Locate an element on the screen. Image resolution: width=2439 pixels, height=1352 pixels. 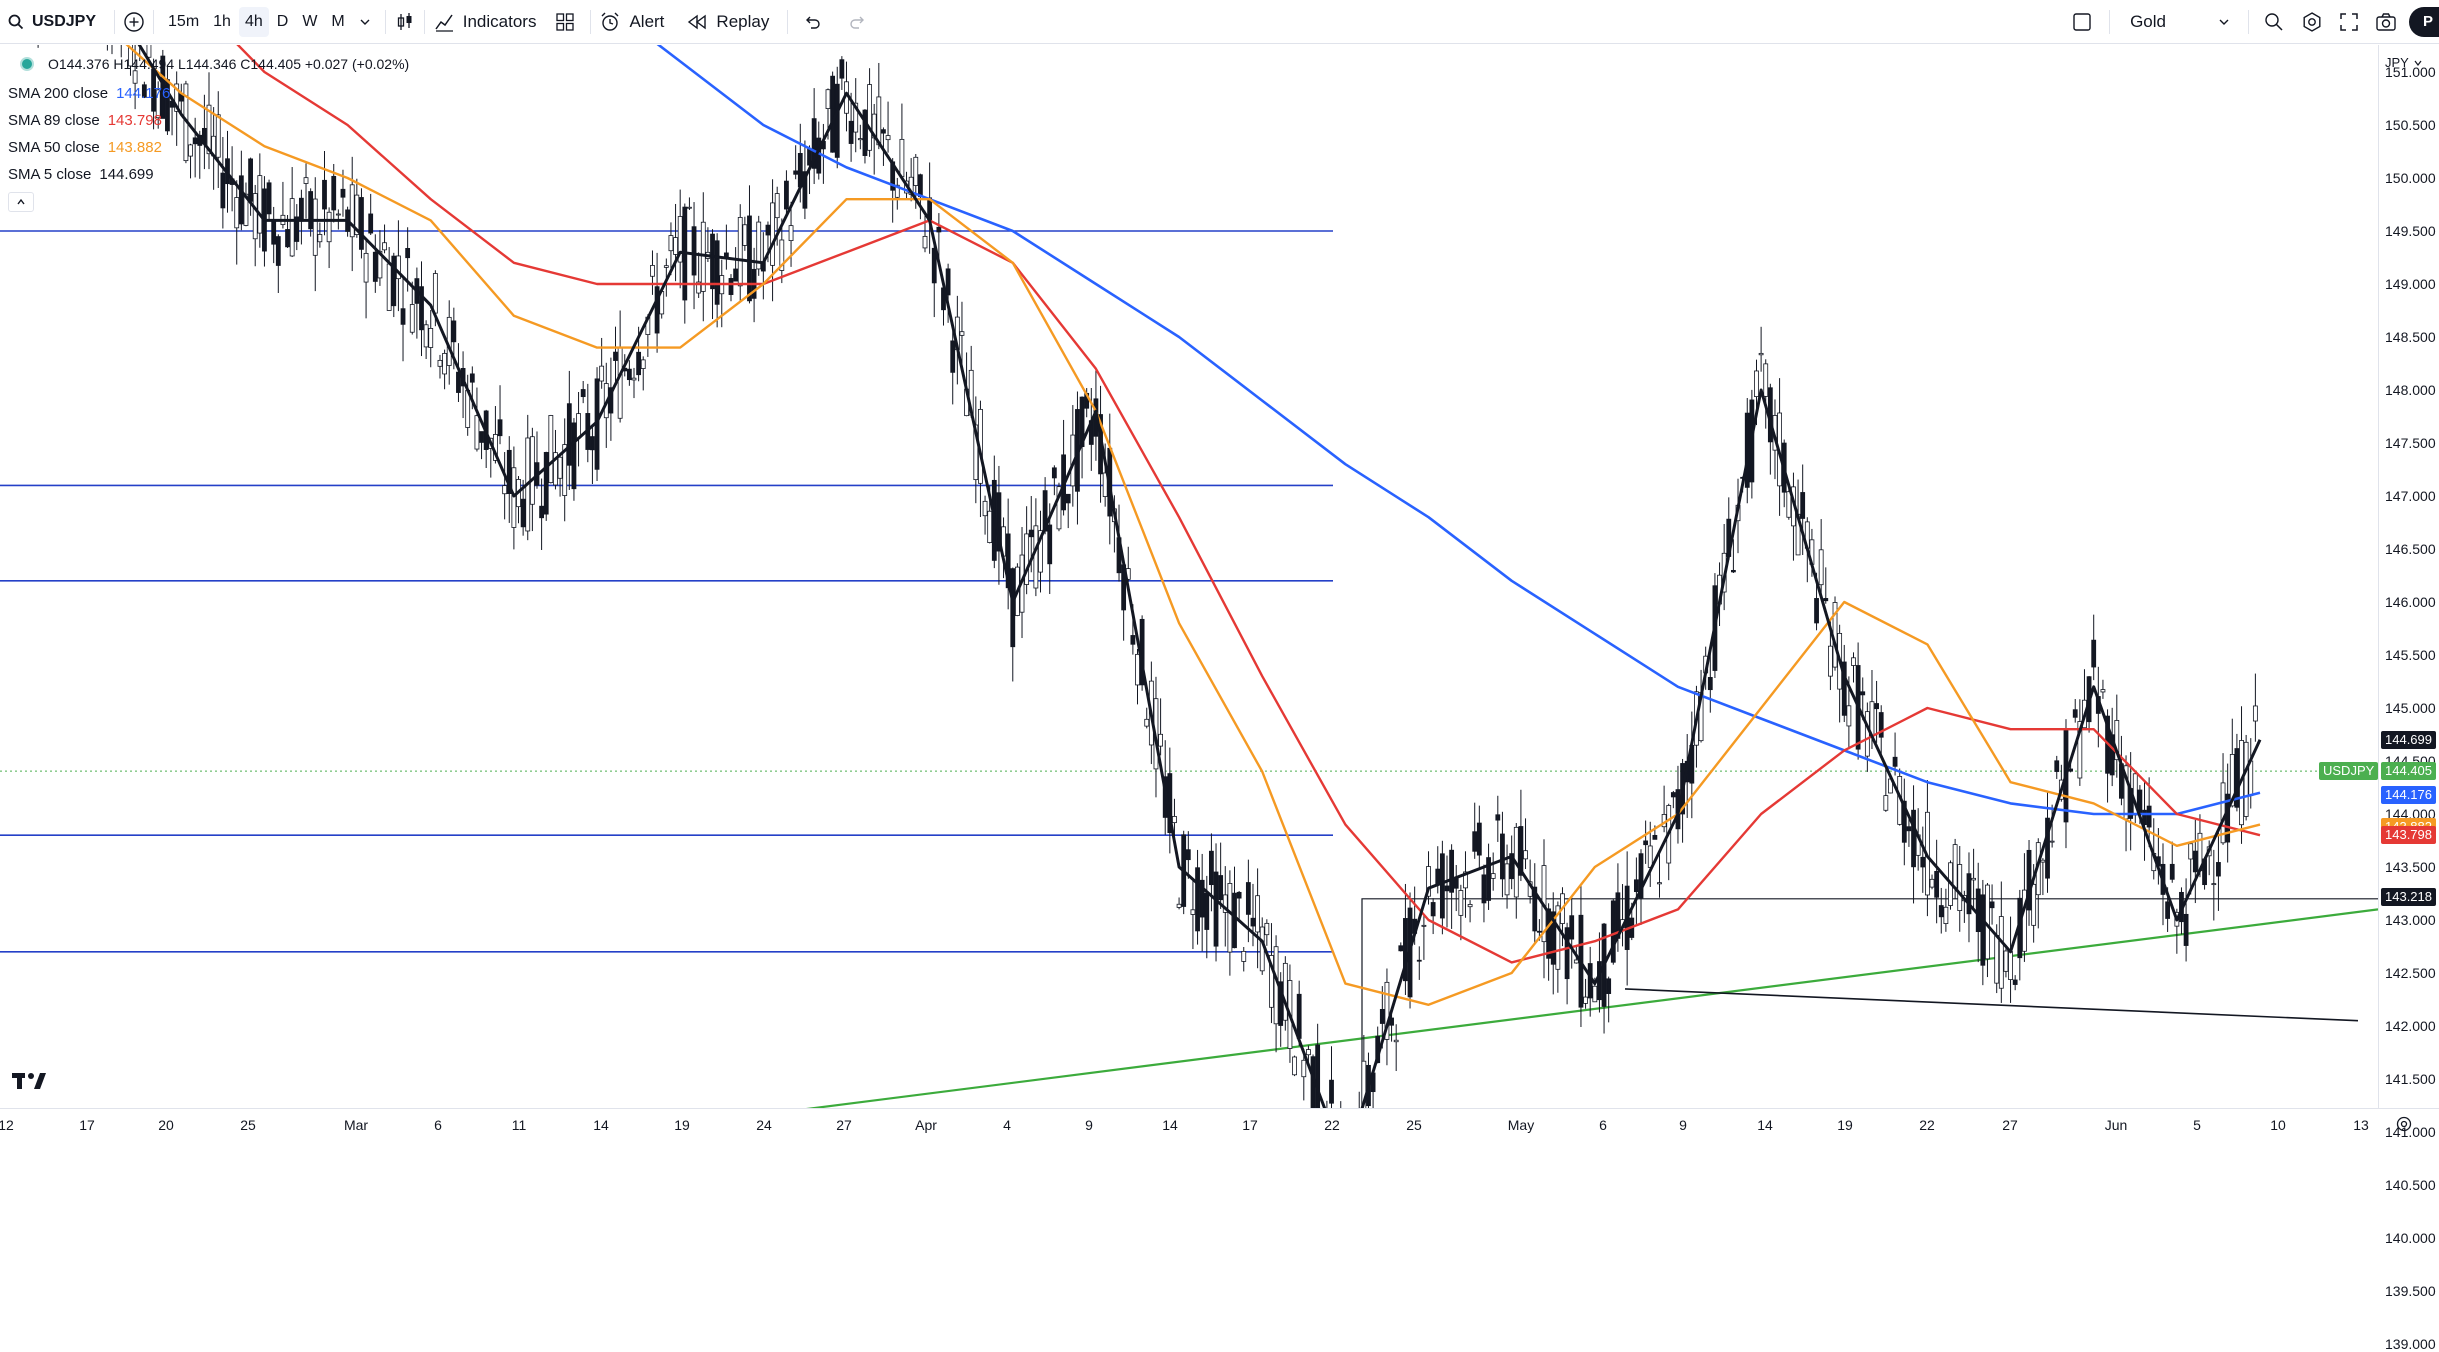
alert-button: Alert is located at coordinates (631, 22).